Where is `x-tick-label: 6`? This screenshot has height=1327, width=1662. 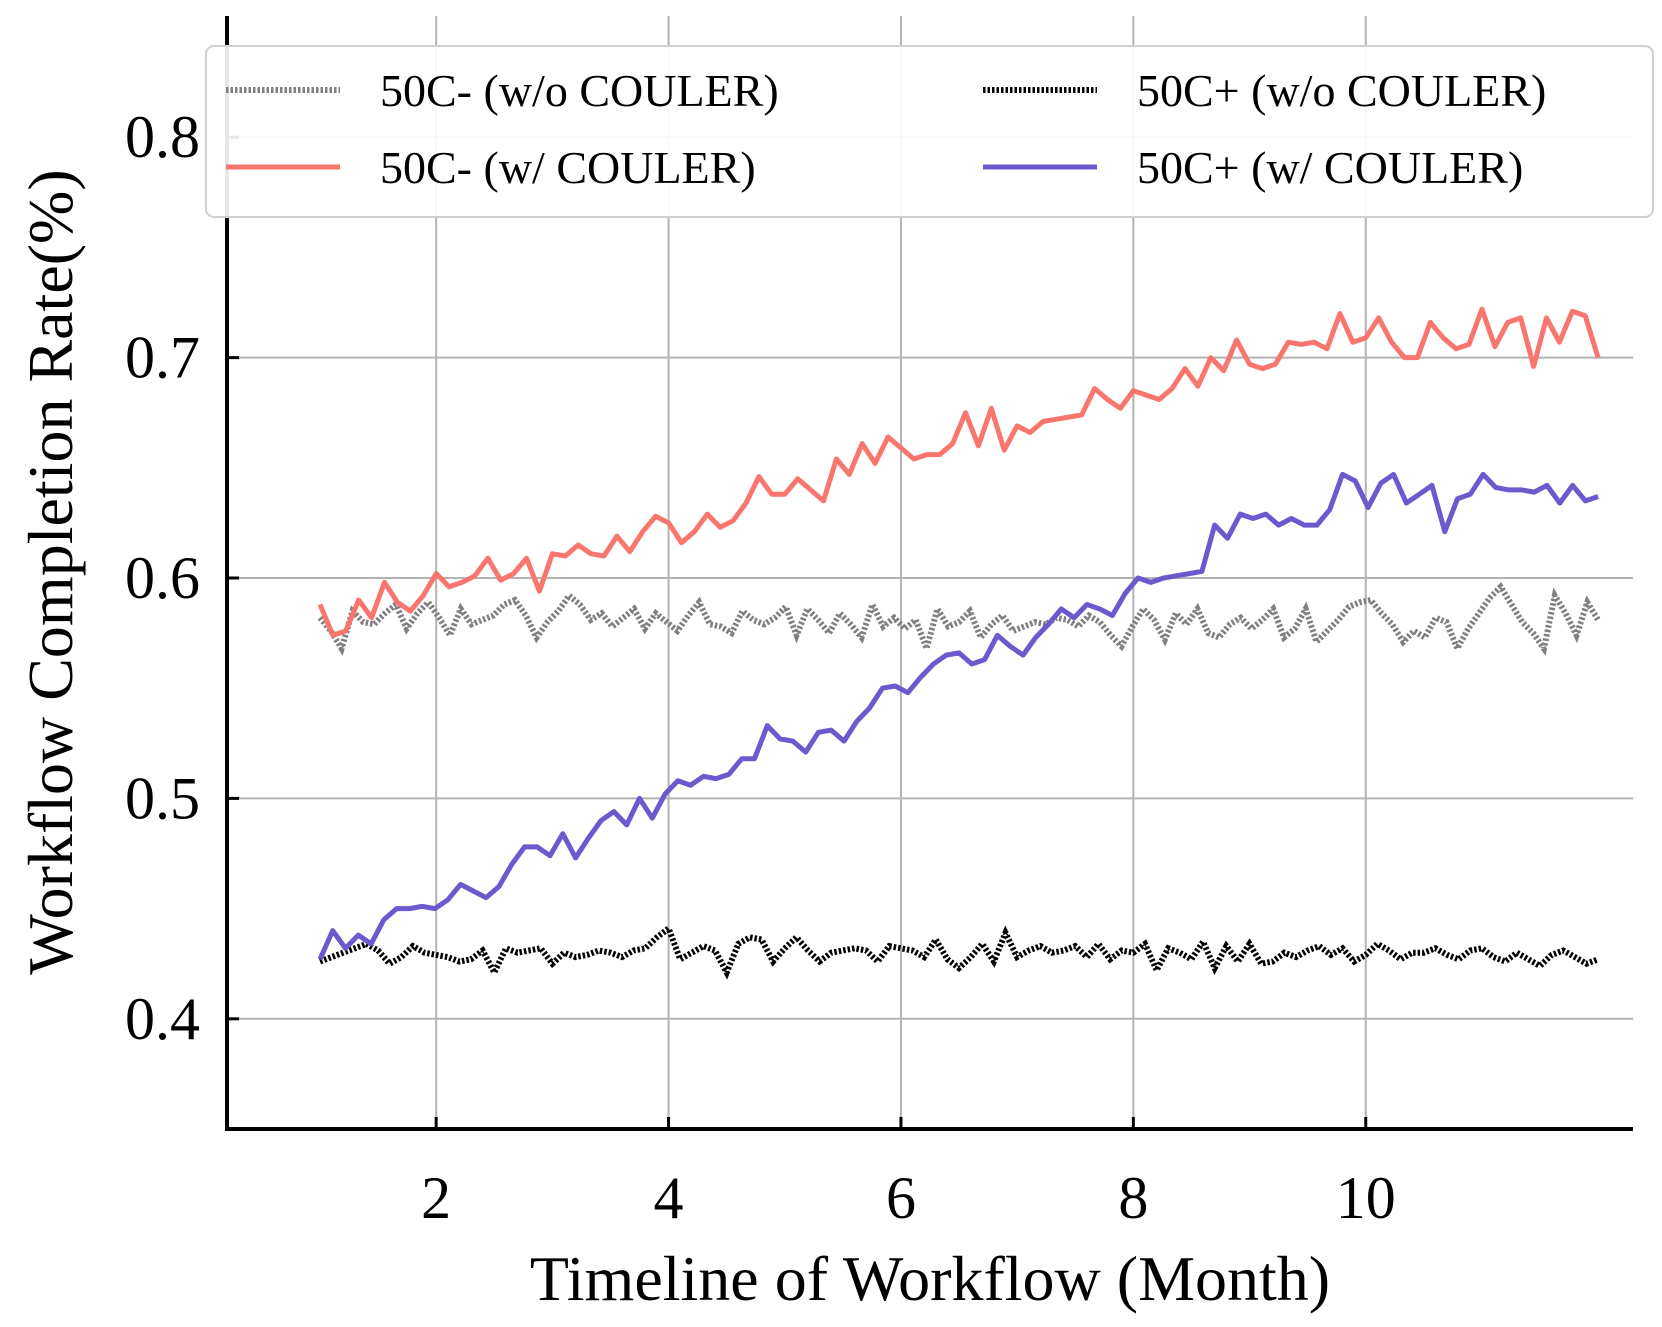
x-tick-label: 6 is located at coordinates (901, 1198).